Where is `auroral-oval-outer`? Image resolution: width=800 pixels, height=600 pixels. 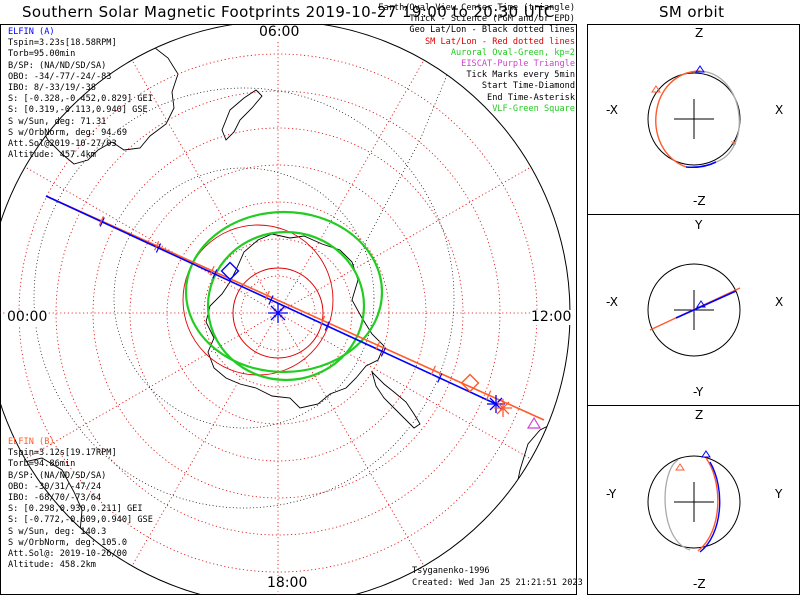 auroral-oval-outer is located at coordinates (284, 292).